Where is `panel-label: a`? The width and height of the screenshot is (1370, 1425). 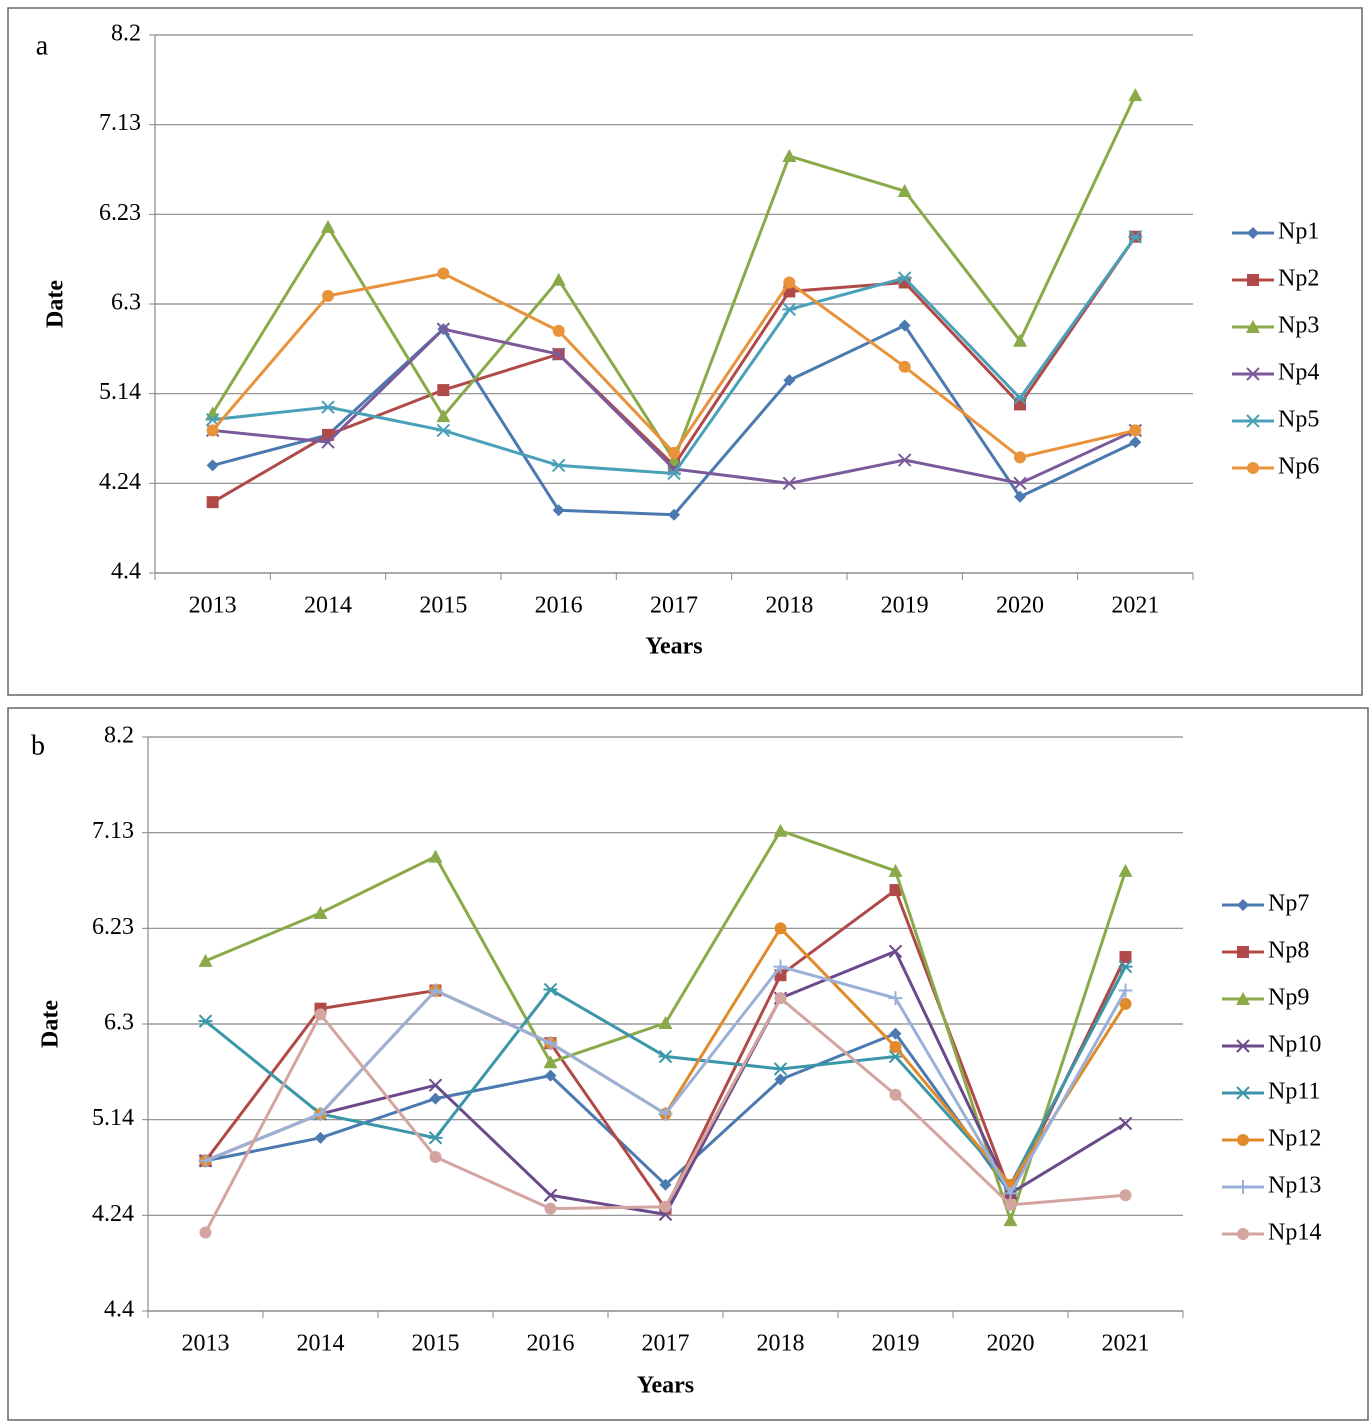 panel-label: a is located at coordinates (42, 45).